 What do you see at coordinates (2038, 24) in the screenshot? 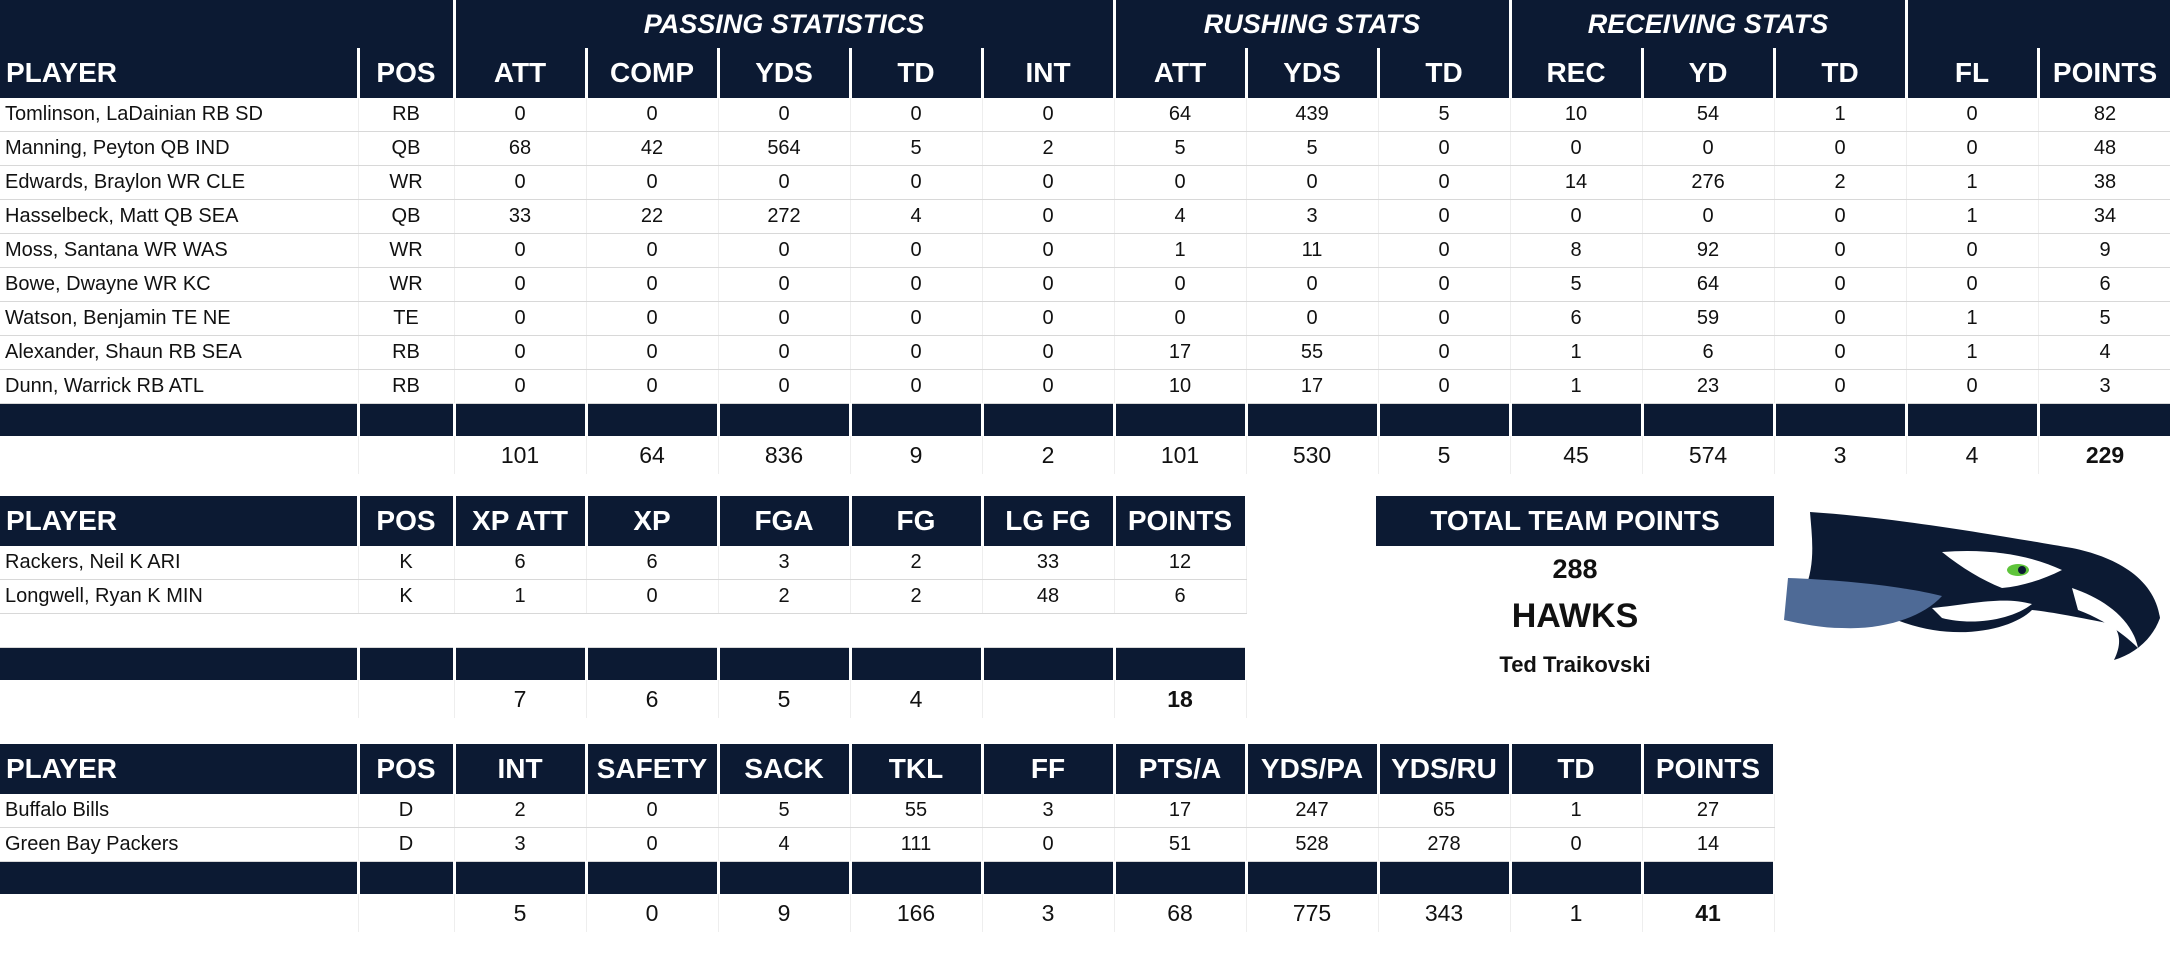
I see `group-blank` at bounding box center [2038, 24].